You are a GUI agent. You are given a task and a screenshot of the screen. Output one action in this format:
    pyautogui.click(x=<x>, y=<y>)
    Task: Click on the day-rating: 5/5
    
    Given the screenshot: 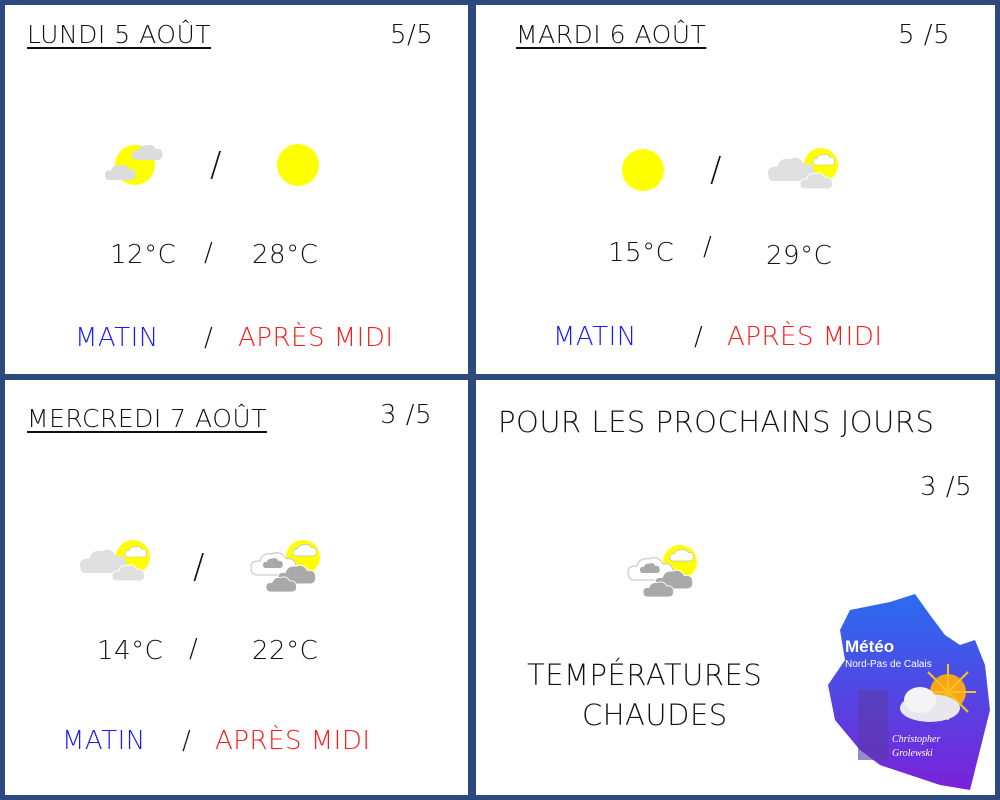 What is the action you would take?
    pyautogui.click(x=412, y=35)
    